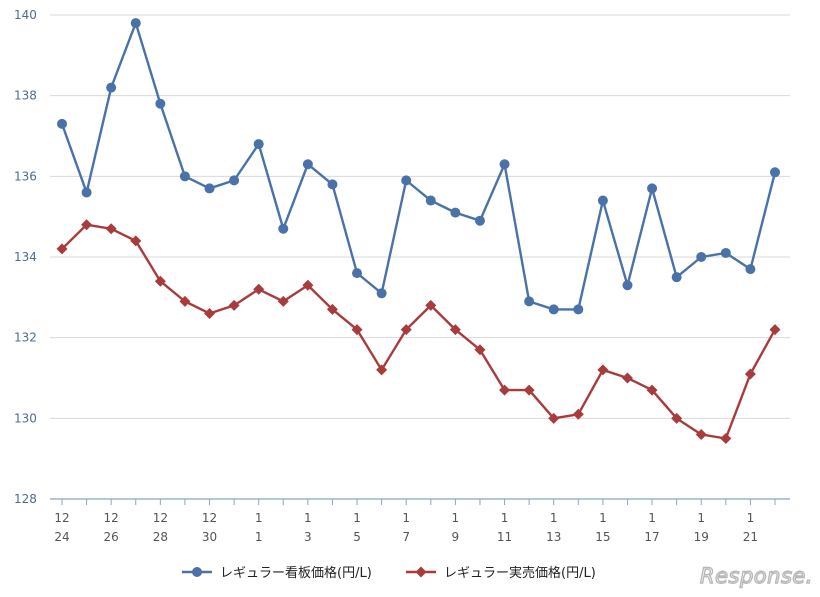 The width and height of the screenshot is (820, 597). I want to click on y-axis-ticks: 128 130 132 134 136 138 140, so click(25, 257).